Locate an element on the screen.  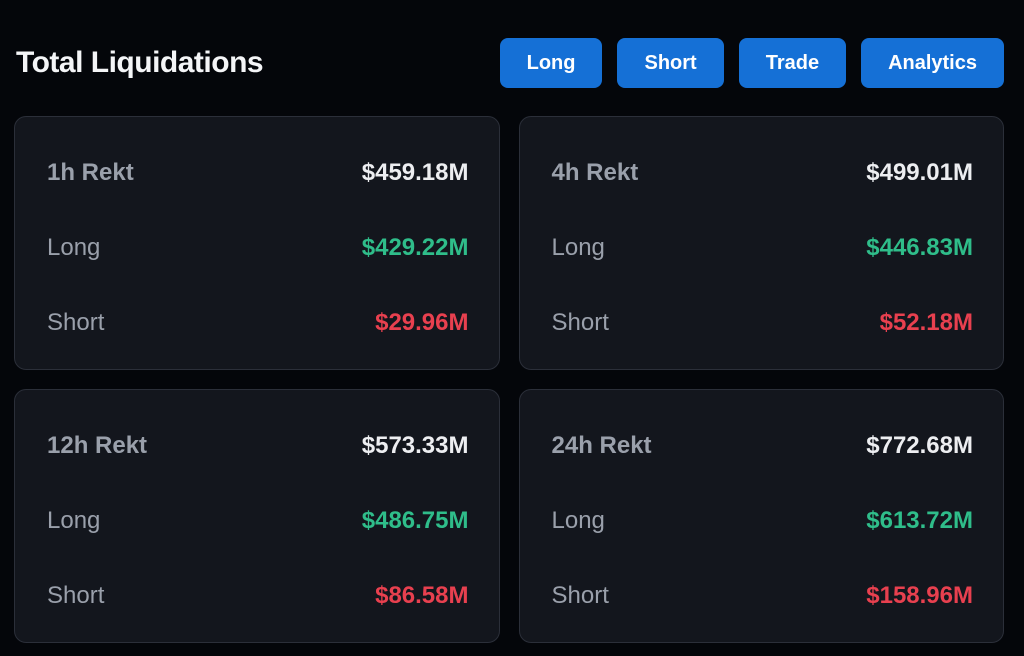
short-value: $86.58M is located at coordinates (422, 595).